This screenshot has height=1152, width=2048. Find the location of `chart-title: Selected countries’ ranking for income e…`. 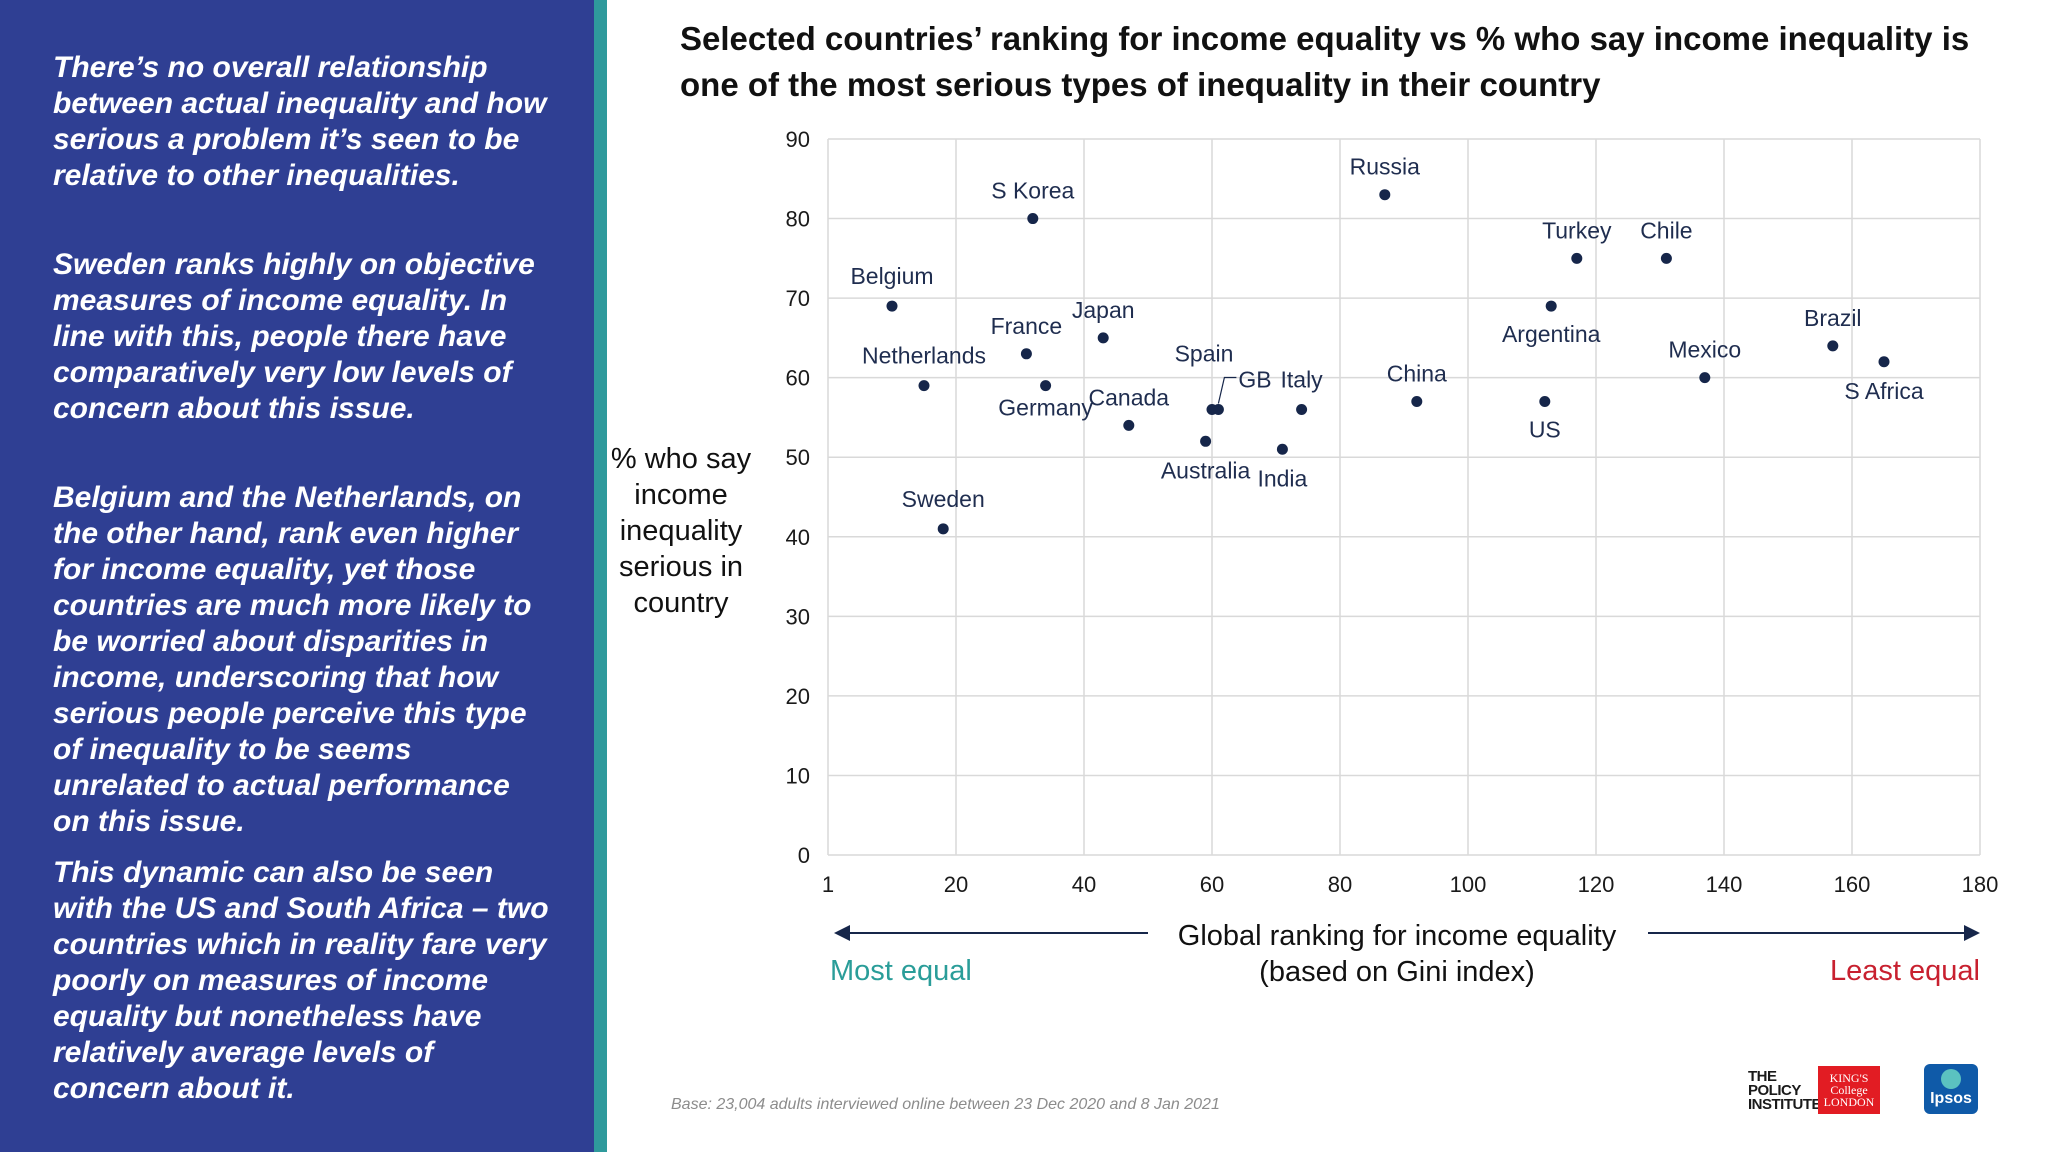

chart-title: Selected countries’ ranking for income e… is located at coordinates (1325, 61).